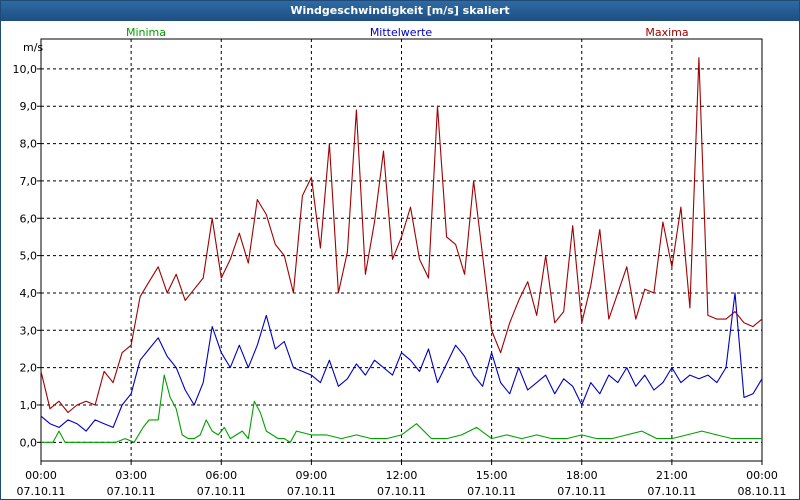 The image size is (800, 500). I want to click on x-tick-label-time: 21:00, so click(672, 475).